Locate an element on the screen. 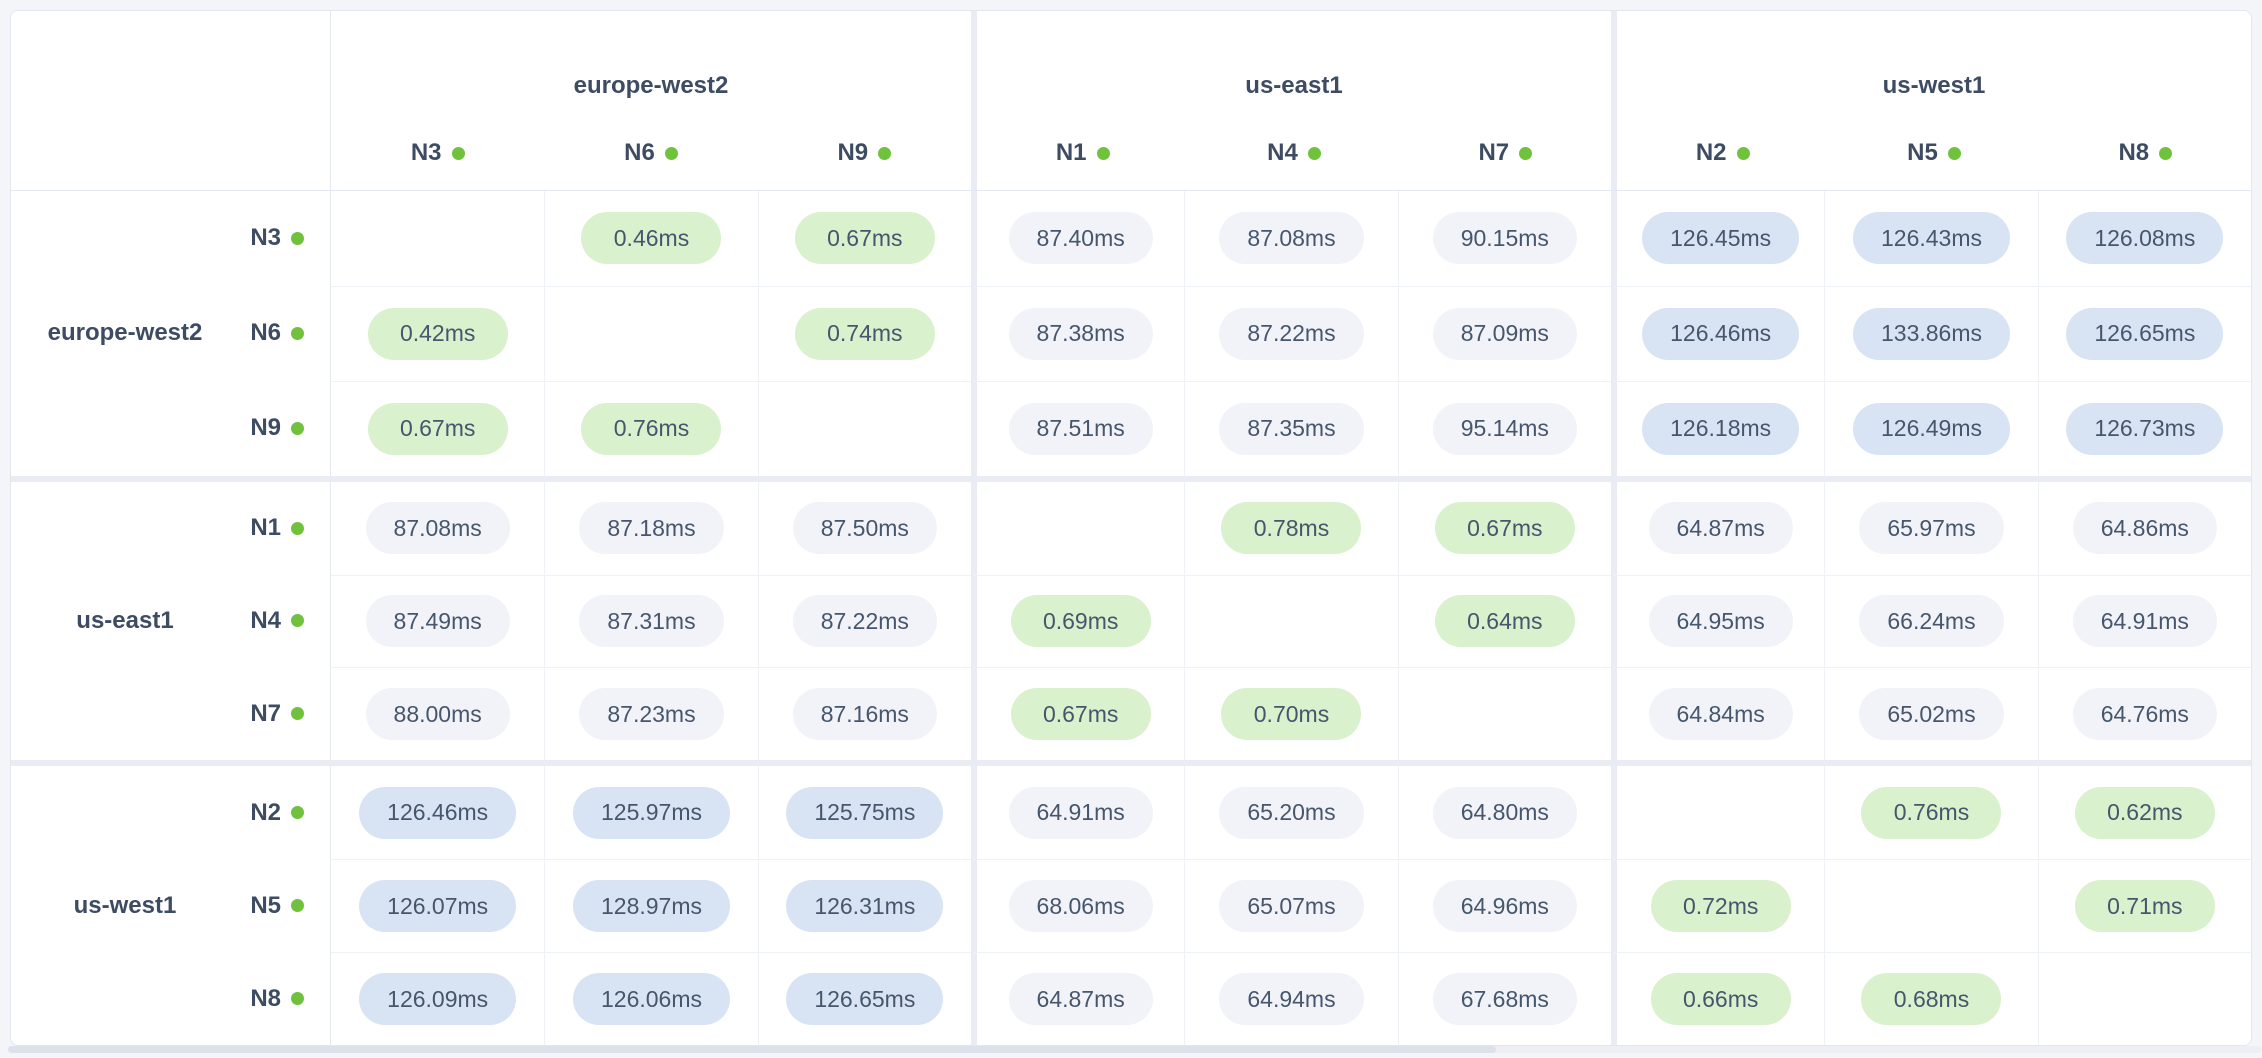 The width and height of the screenshot is (2262, 1058). latency-pill: 126.08ms is located at coordinates (2145, 238).